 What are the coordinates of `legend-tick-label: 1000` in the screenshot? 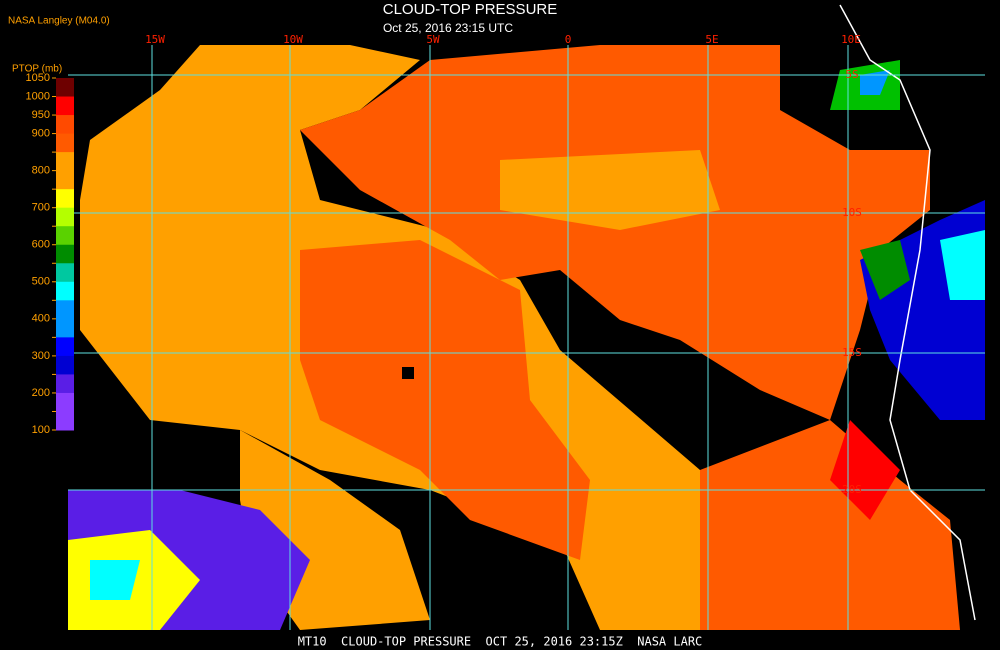 It's located at (38, 96).